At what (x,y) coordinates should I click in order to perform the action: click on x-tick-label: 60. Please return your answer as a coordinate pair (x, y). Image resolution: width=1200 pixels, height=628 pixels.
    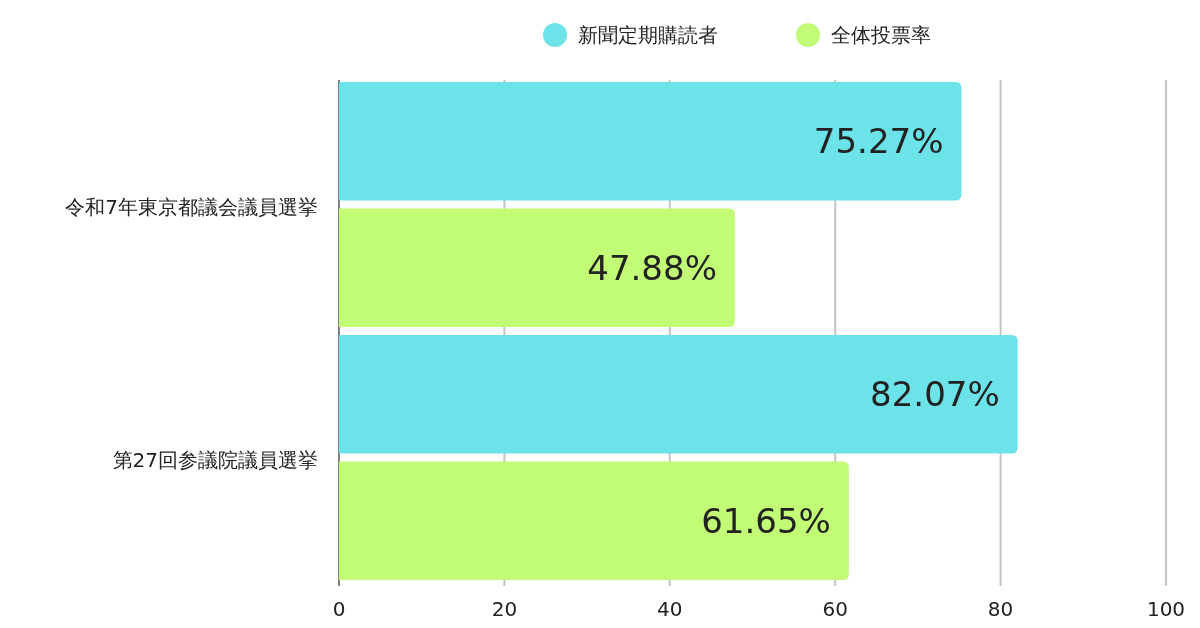
    Looking at the image, I should click on (835, 609).